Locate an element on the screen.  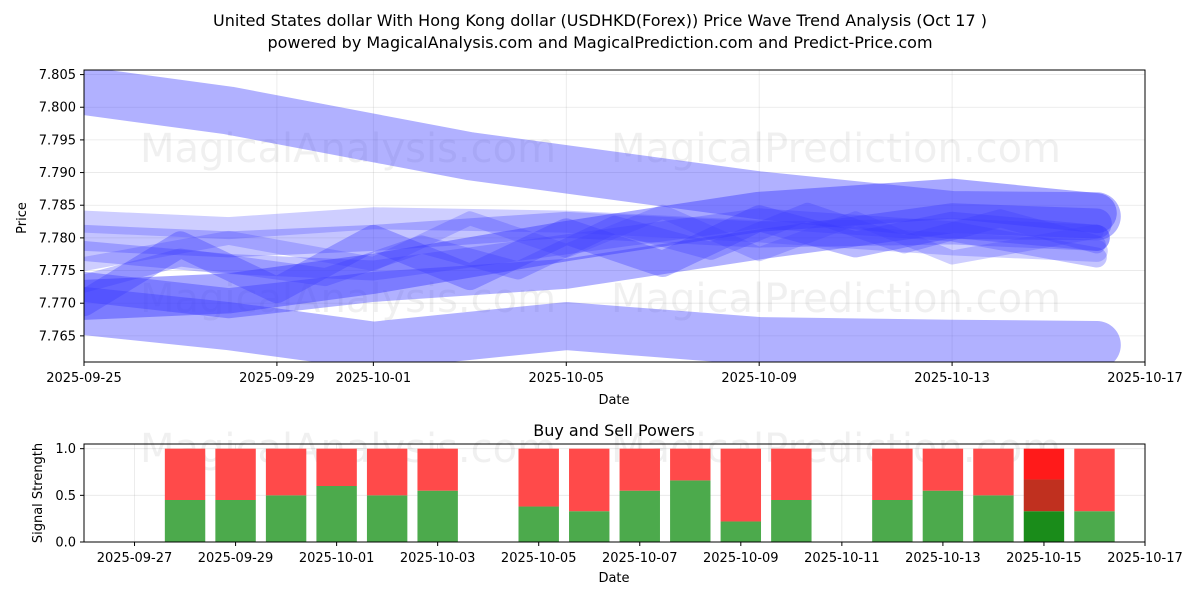
watermark-prediction-1: MagicalPrediction.com is located at coordinates (836, 149).